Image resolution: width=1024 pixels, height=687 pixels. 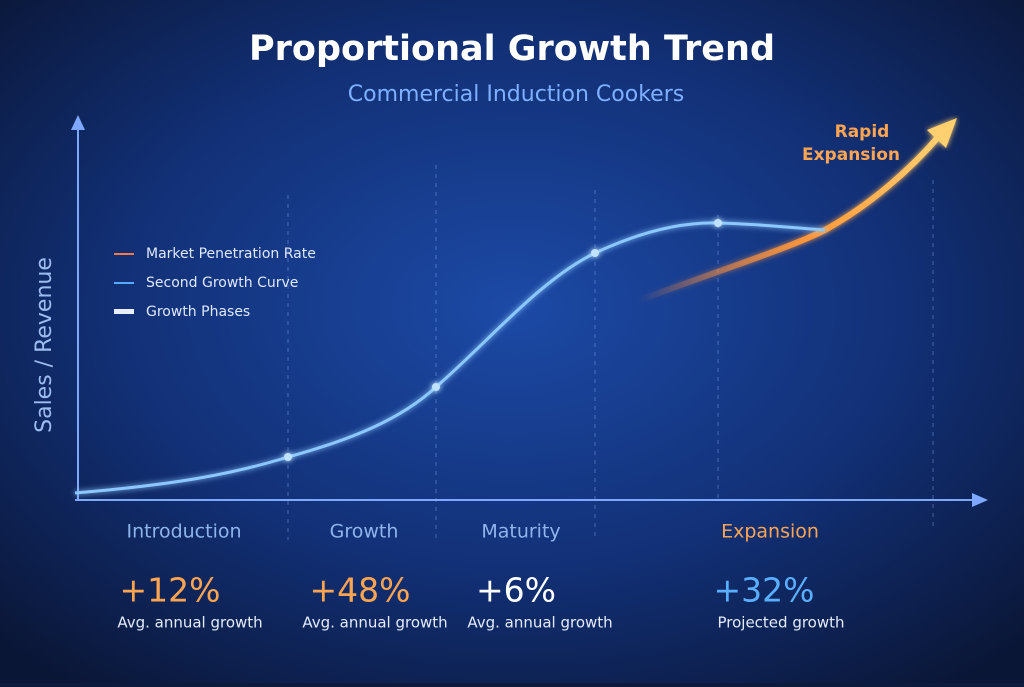 I want to click on phase-name: Expansion, so click(x=770, y=532).